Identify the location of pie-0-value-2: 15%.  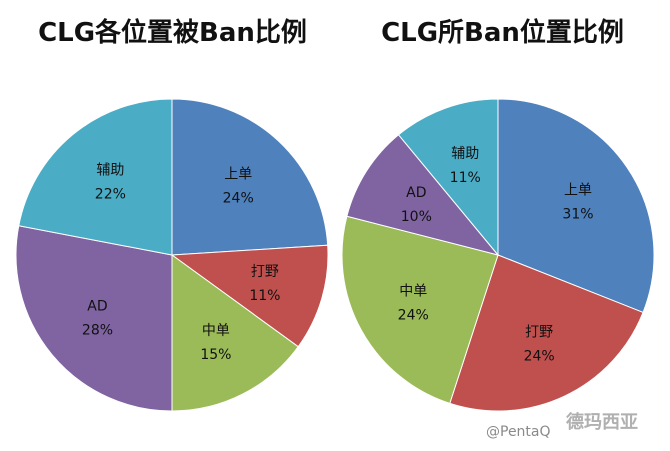
(215, 355).